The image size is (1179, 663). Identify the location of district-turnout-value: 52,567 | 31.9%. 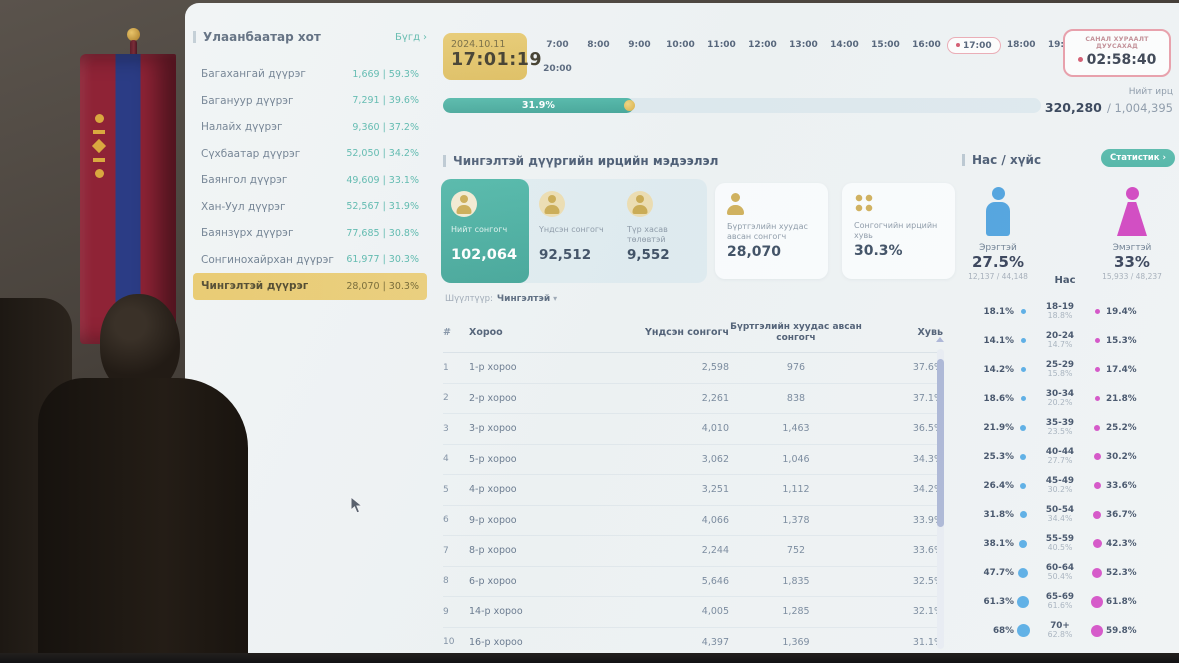
(382, 207).